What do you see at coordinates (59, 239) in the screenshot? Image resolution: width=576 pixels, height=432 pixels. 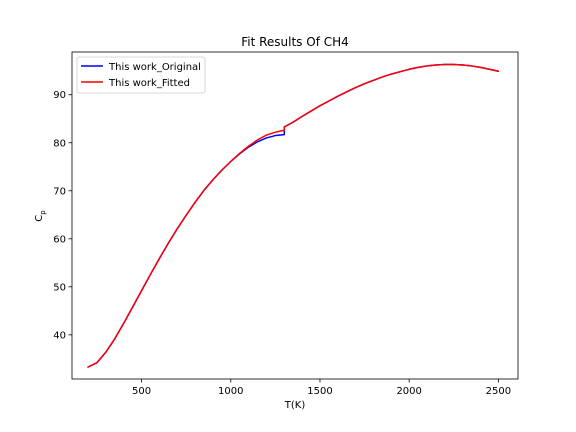 I see `y-tick-label: 60` at bounding box center [59, 239].